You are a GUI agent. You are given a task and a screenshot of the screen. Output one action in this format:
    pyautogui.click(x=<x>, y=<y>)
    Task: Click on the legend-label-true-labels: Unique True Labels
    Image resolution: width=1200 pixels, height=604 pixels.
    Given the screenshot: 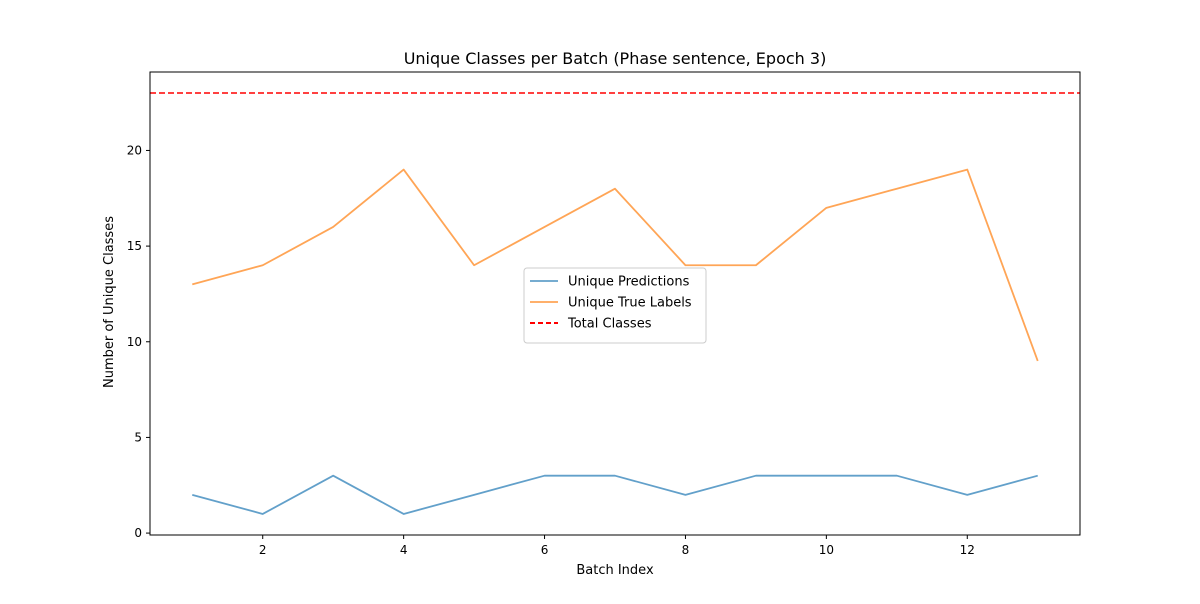 What is the action you would take?
    pyautogui.click(x=630, y=303)
    